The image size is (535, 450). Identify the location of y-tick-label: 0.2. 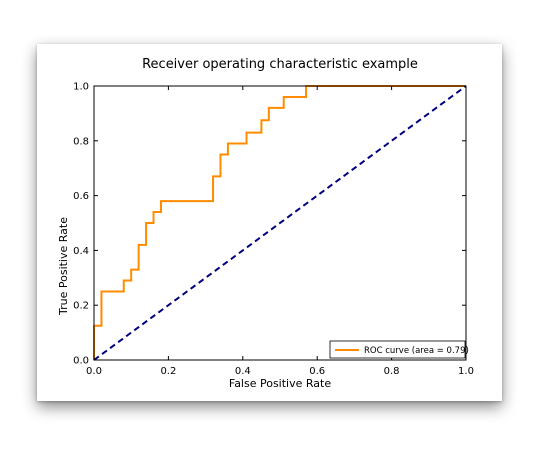
(81, 306).